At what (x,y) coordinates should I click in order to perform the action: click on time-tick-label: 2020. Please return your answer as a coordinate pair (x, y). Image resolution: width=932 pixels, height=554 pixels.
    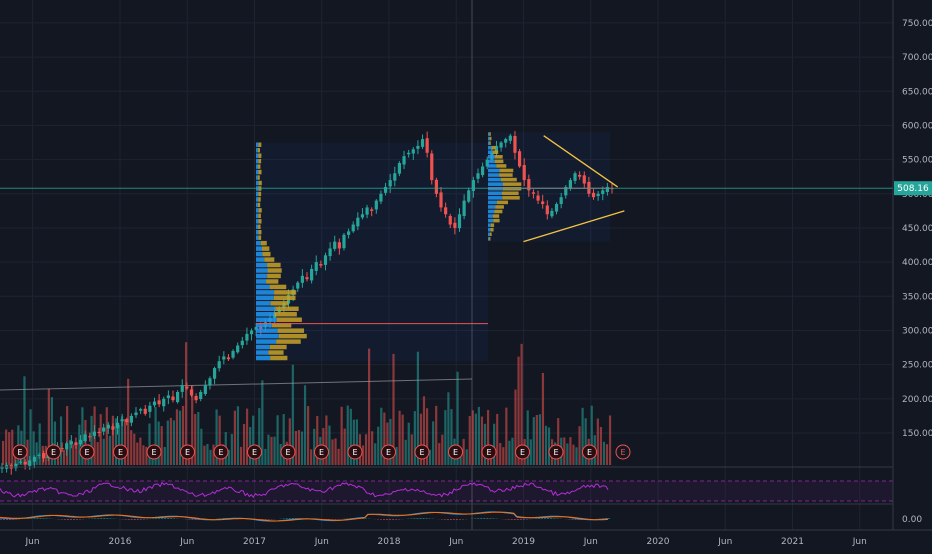
    Looking at the image, I should click on (658, 542).